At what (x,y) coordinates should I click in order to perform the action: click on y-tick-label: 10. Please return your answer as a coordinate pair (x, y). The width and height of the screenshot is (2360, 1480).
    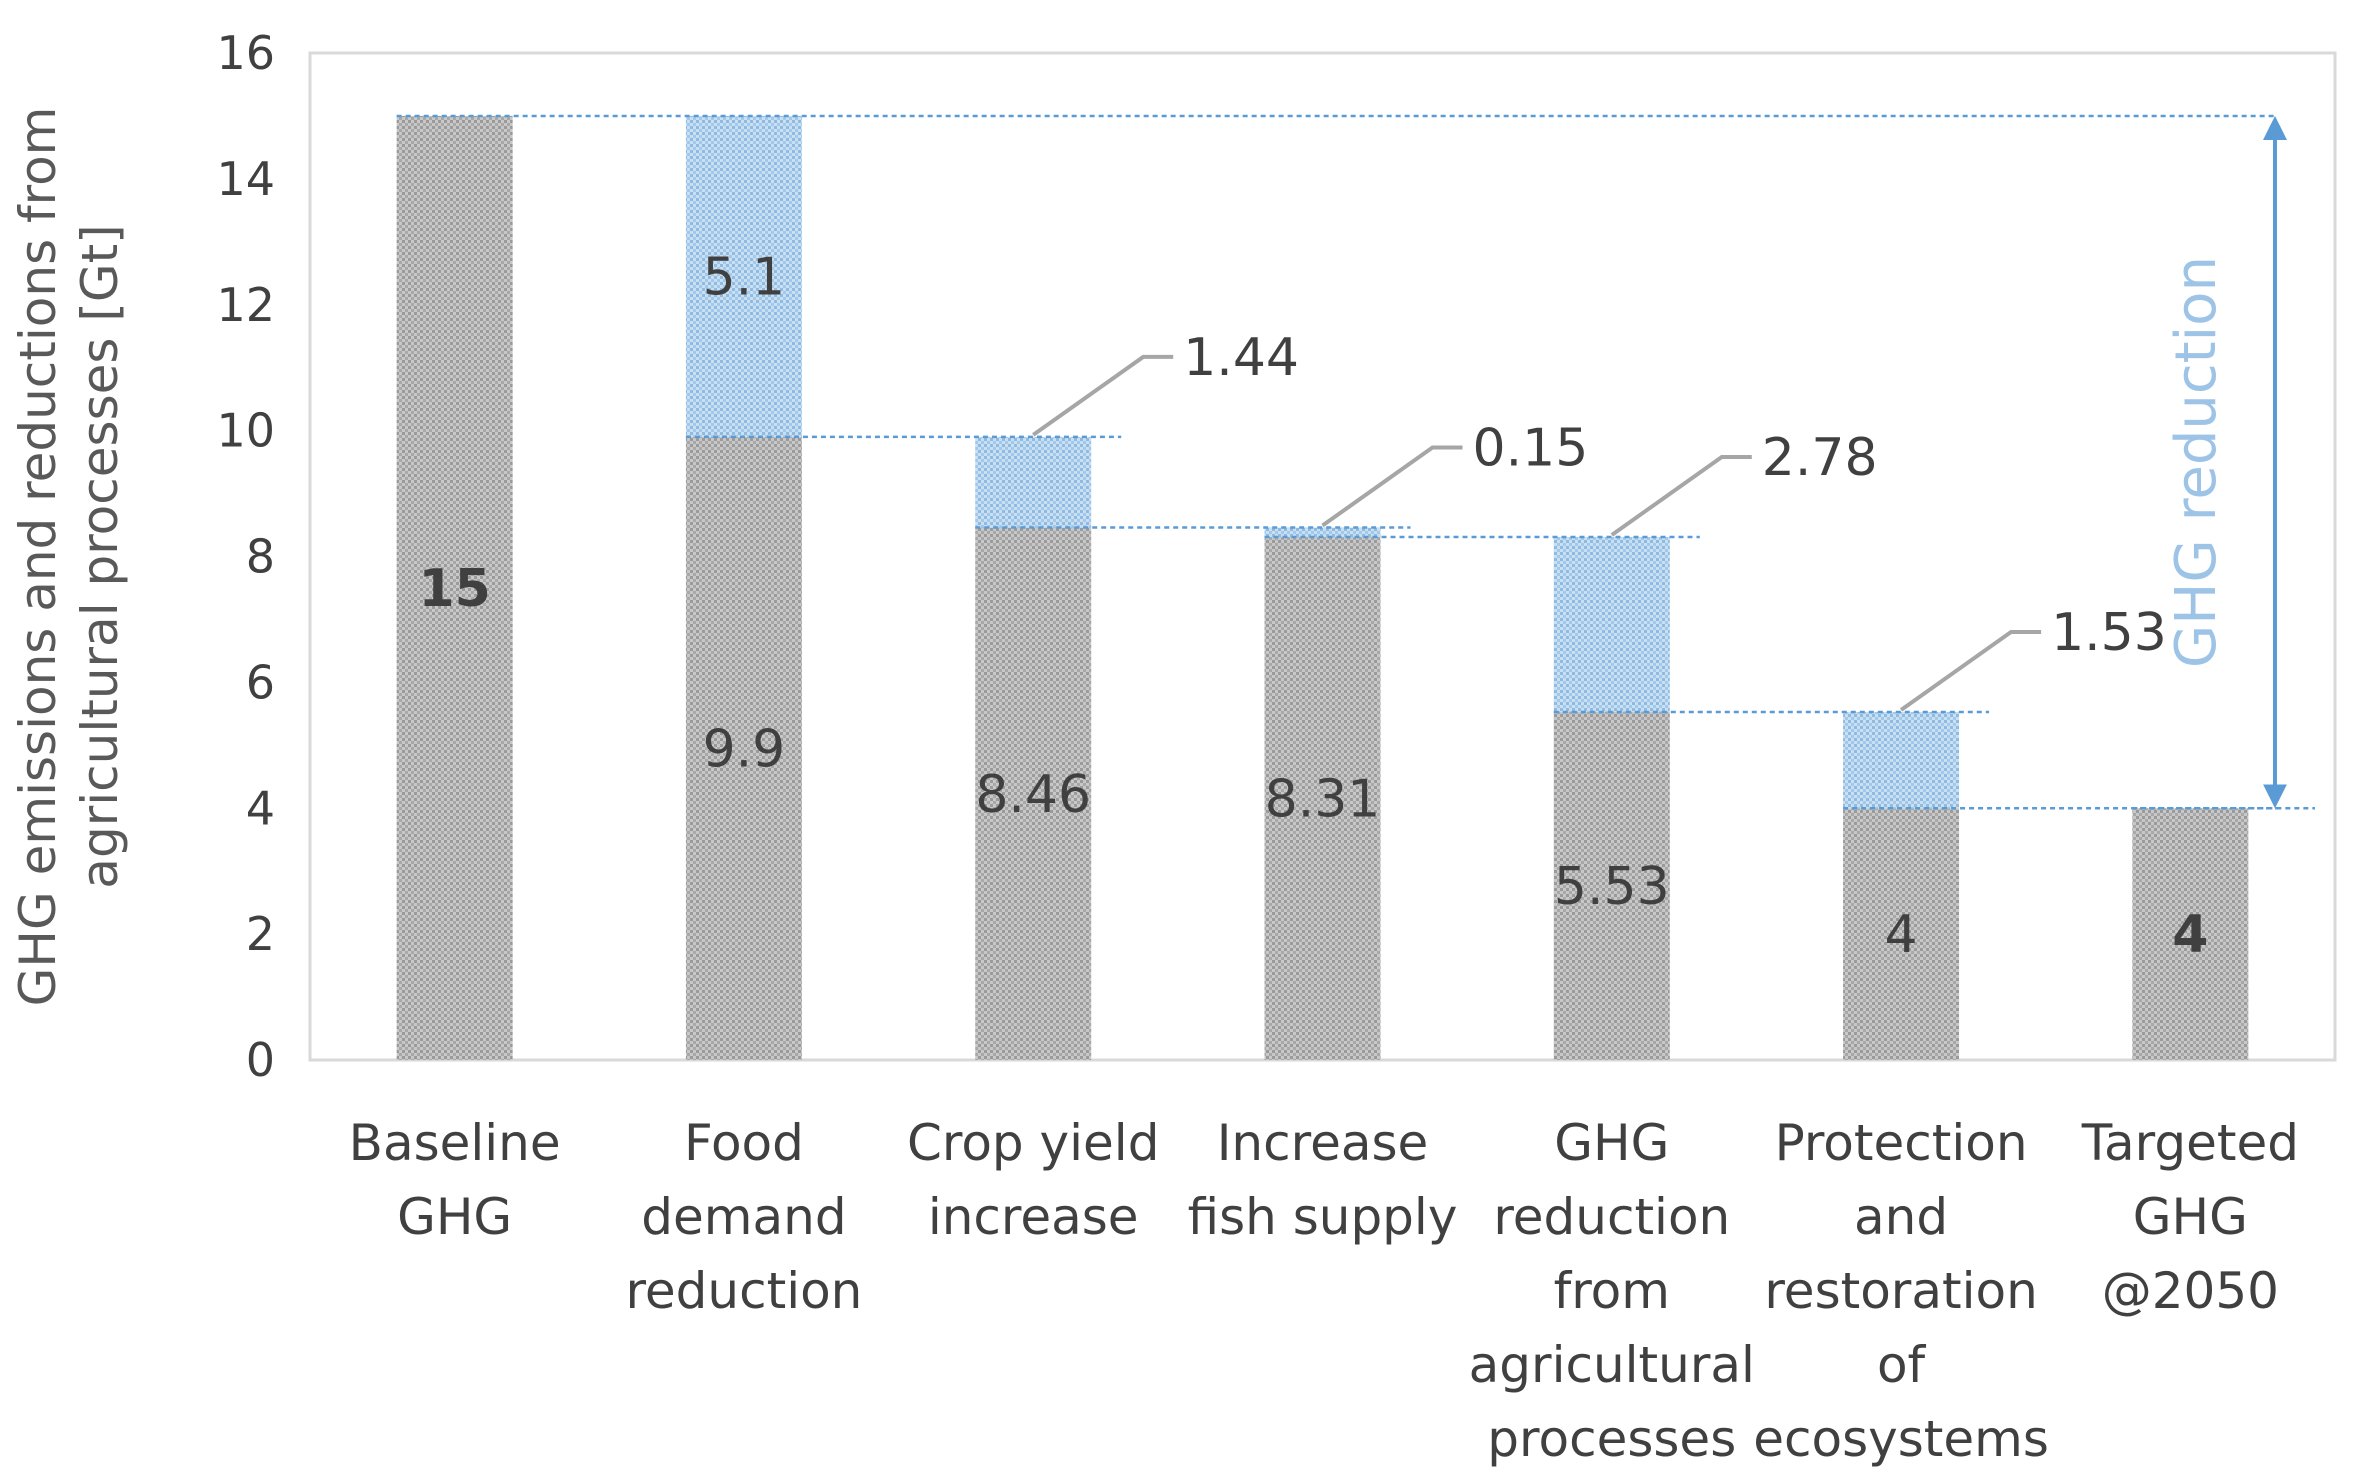
    Looking at the image, I should click on (245, 431).